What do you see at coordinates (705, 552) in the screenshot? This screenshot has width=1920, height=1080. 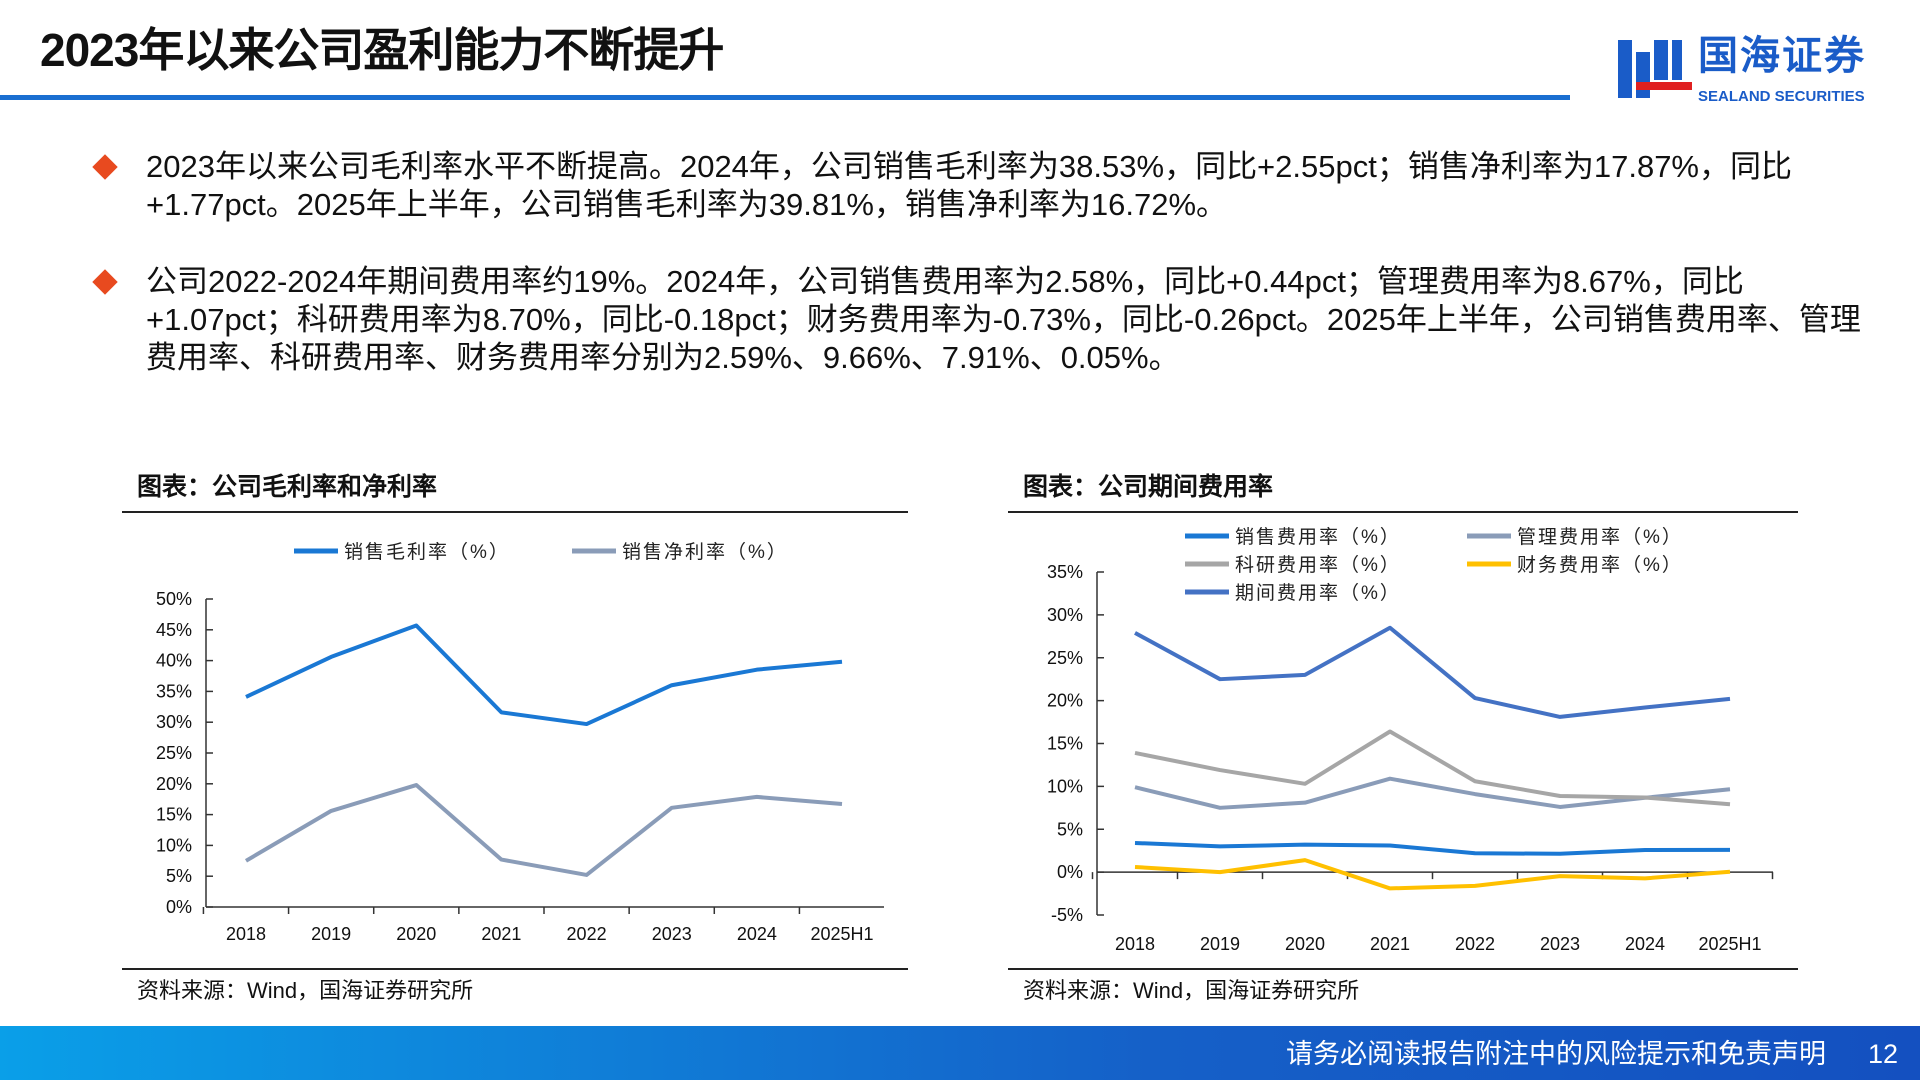 I see `legend-label: 销售净利率（%）` at bounding box center [705, 552].